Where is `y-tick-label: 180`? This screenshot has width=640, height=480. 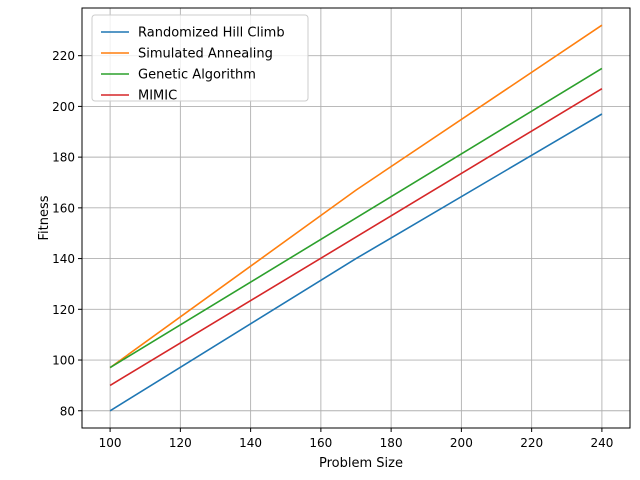 y-tick-label: 180 is located at coordinates (63, 158).